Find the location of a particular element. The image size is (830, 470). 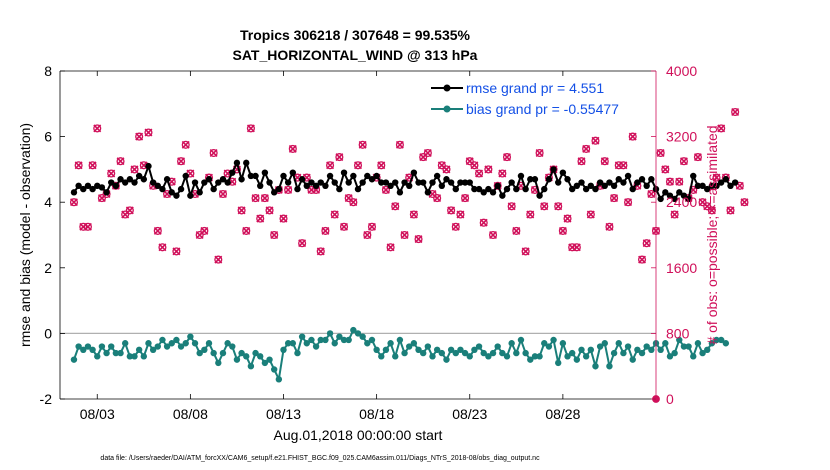

right-y-tick-label: 2400 is located at coordinates (681, 202).